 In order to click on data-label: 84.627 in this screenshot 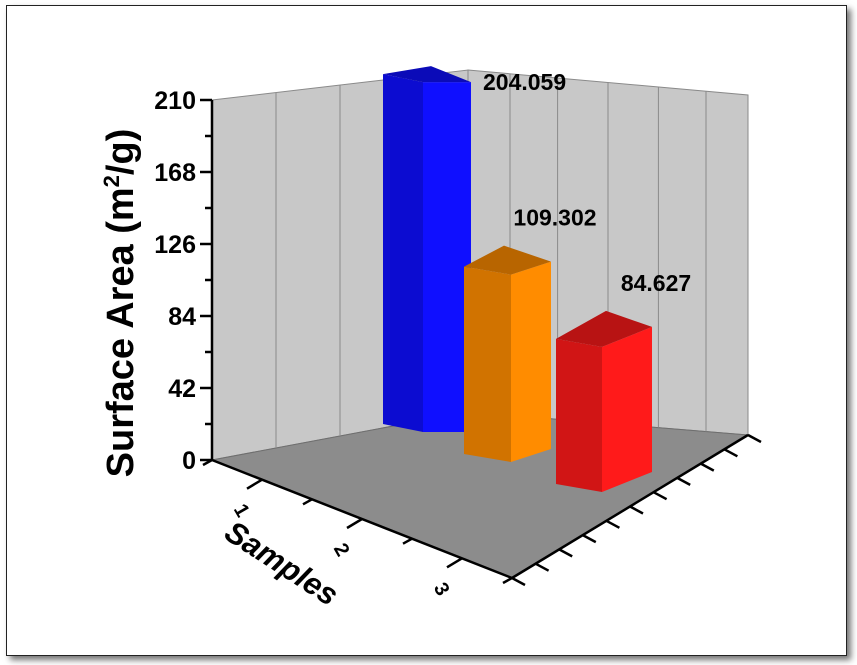, I will do `click(656, 283)`.